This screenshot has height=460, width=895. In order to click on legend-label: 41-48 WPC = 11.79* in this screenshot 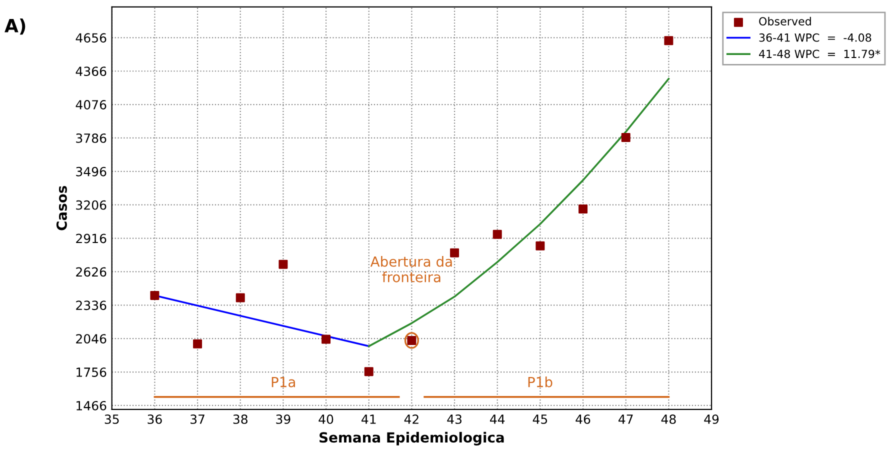, I will do `click(819, 54)`.